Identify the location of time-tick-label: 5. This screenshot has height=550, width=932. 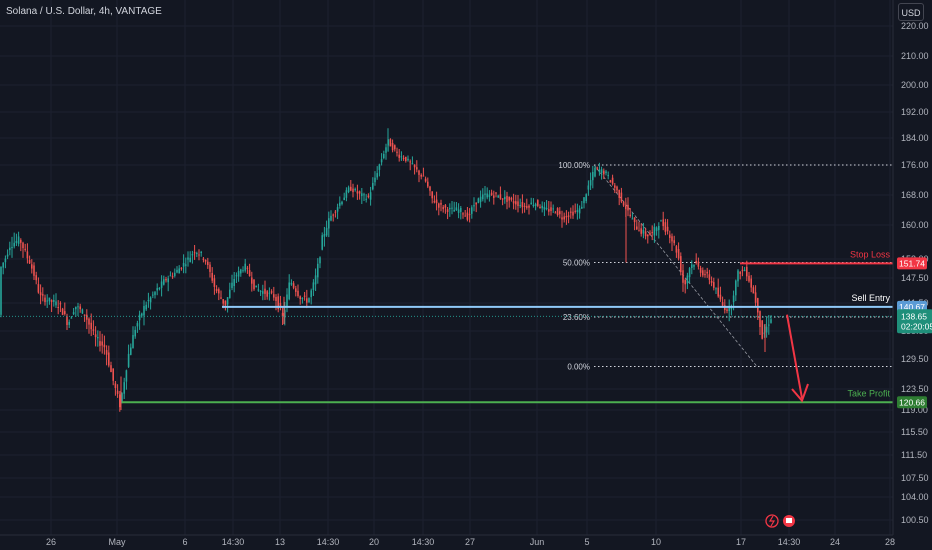
(586, 542).